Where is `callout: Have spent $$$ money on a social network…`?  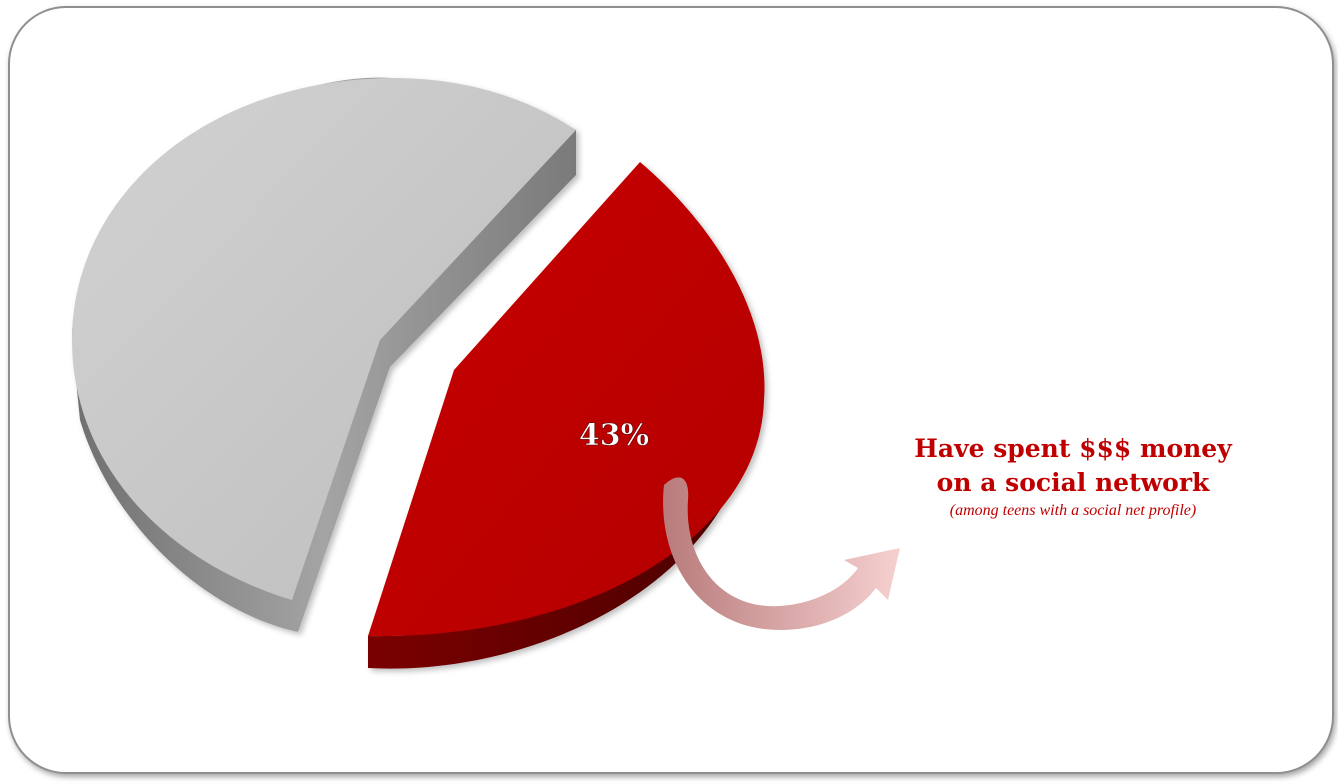 callout: Have spent $$$ money on a social network… is located at coordinates (1073, 477).